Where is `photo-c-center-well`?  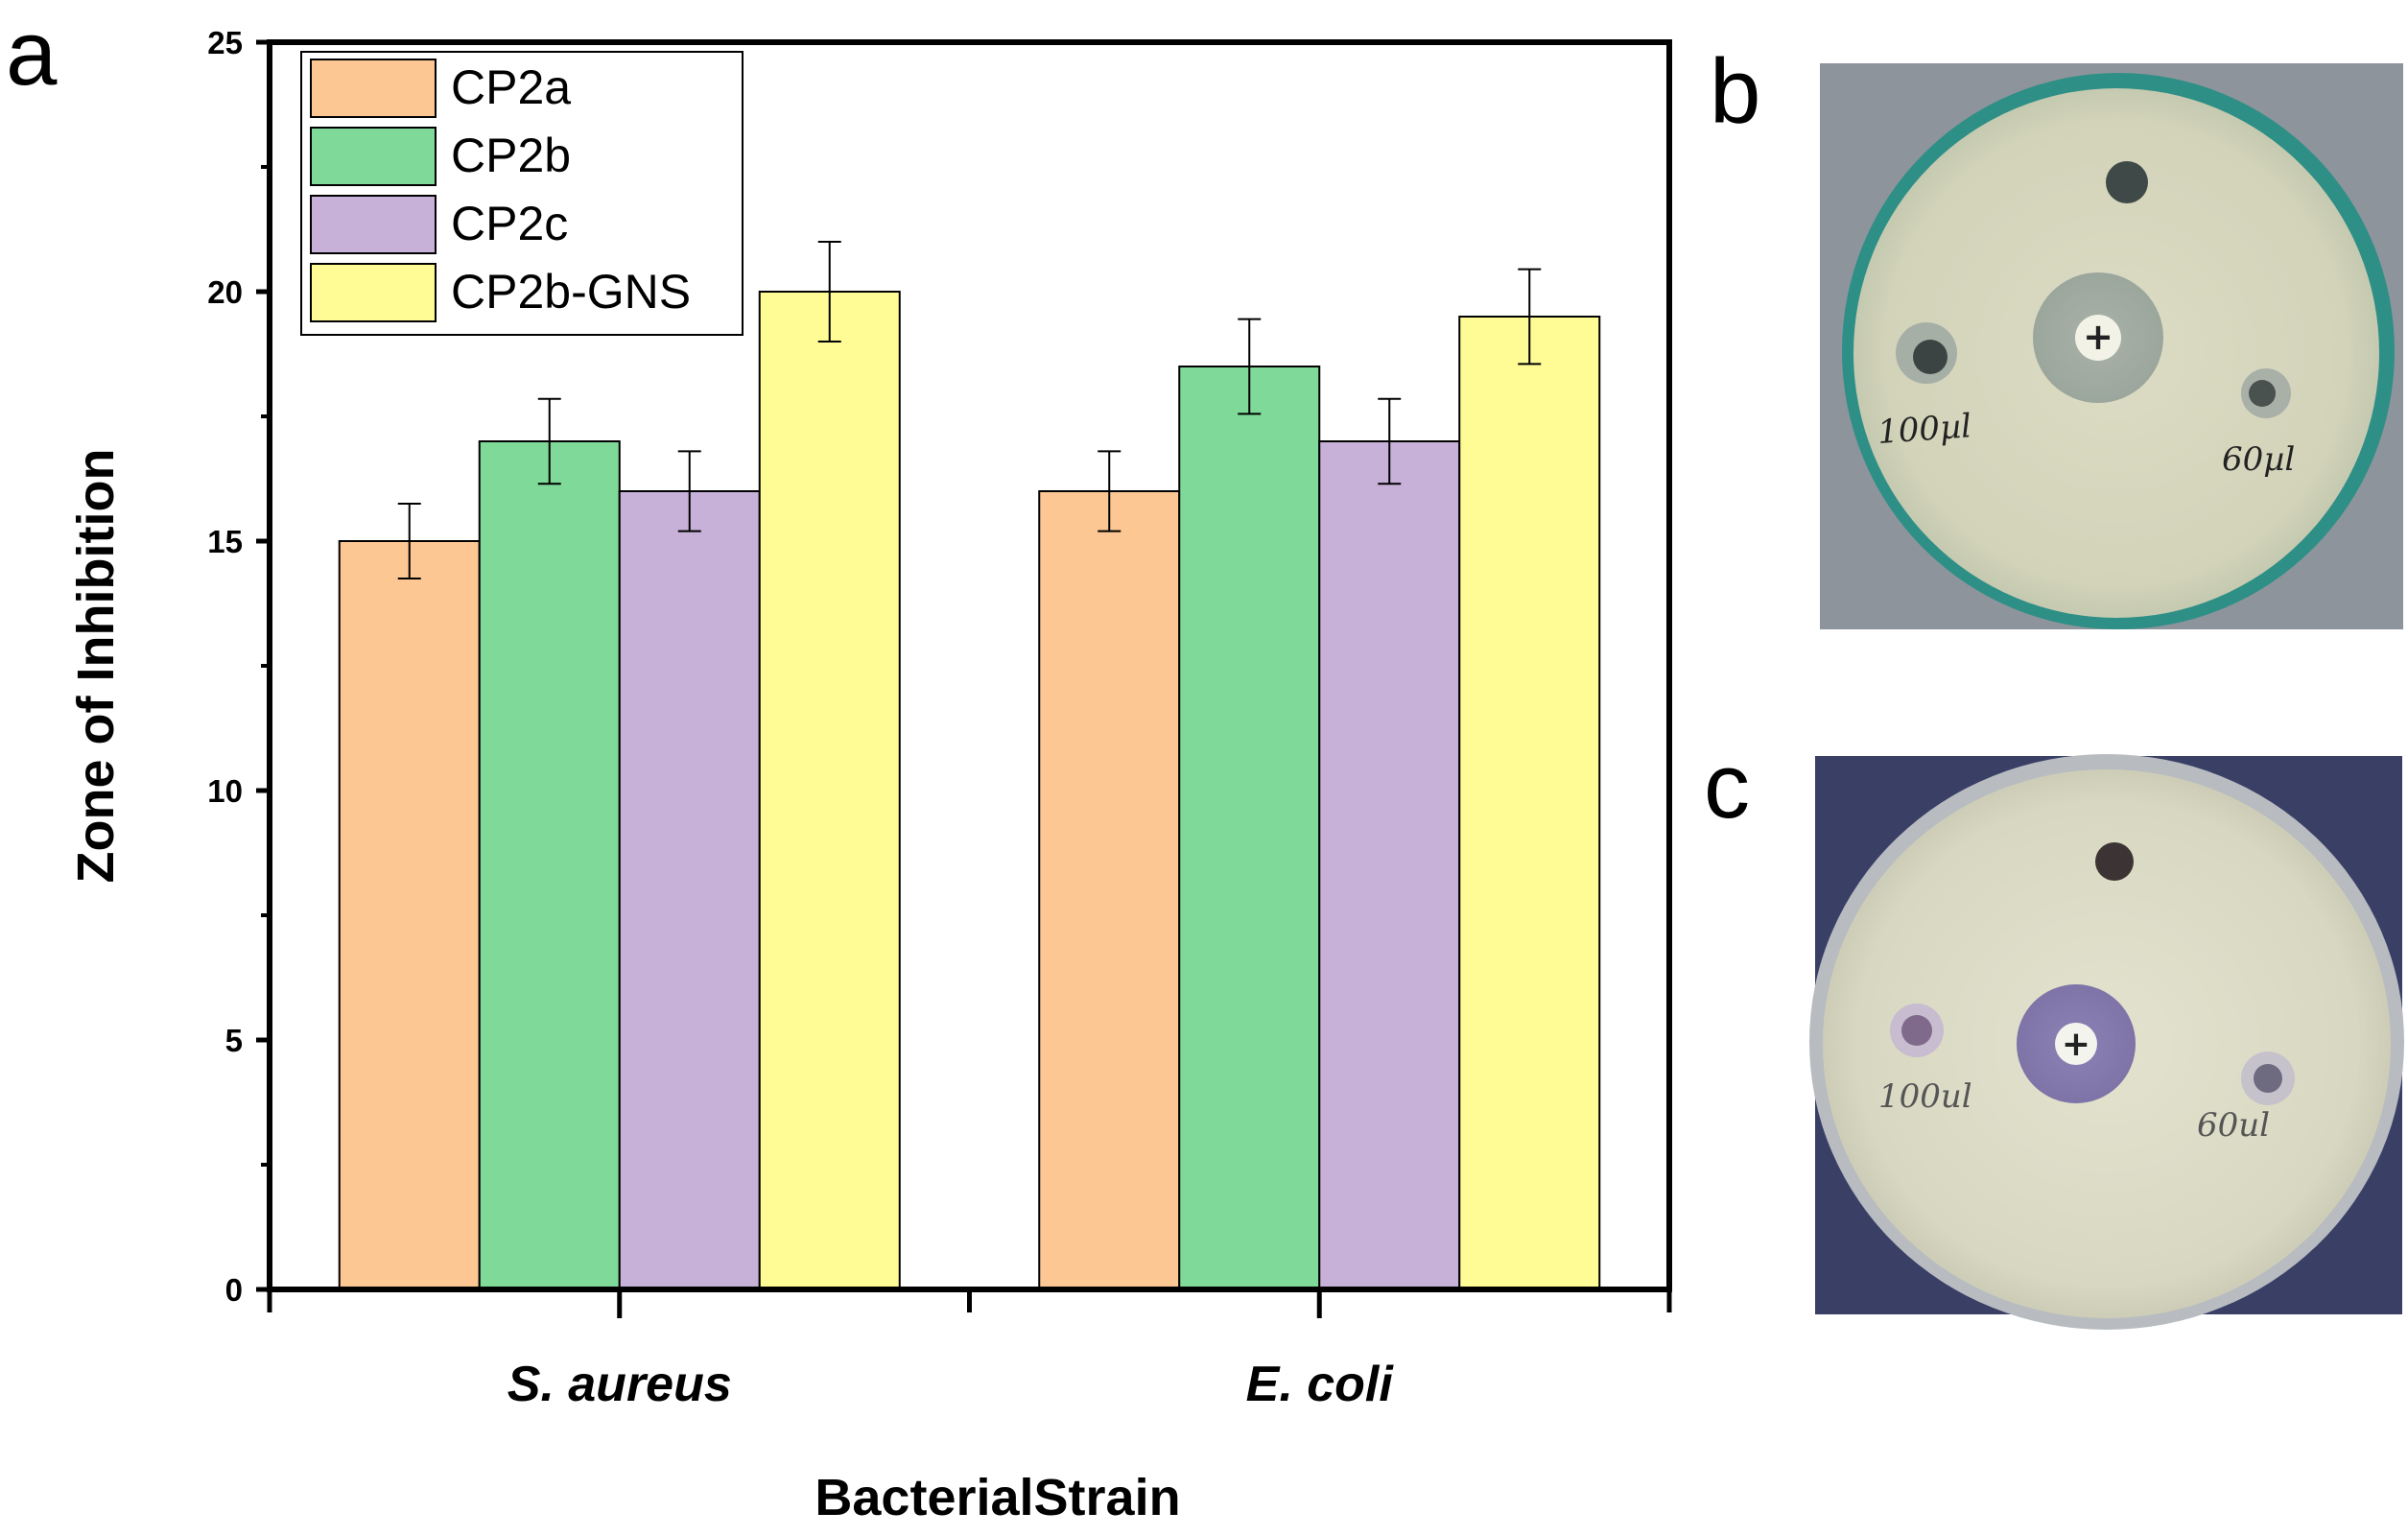 photo-c-center-well is located at coordinates (2076, 1044).